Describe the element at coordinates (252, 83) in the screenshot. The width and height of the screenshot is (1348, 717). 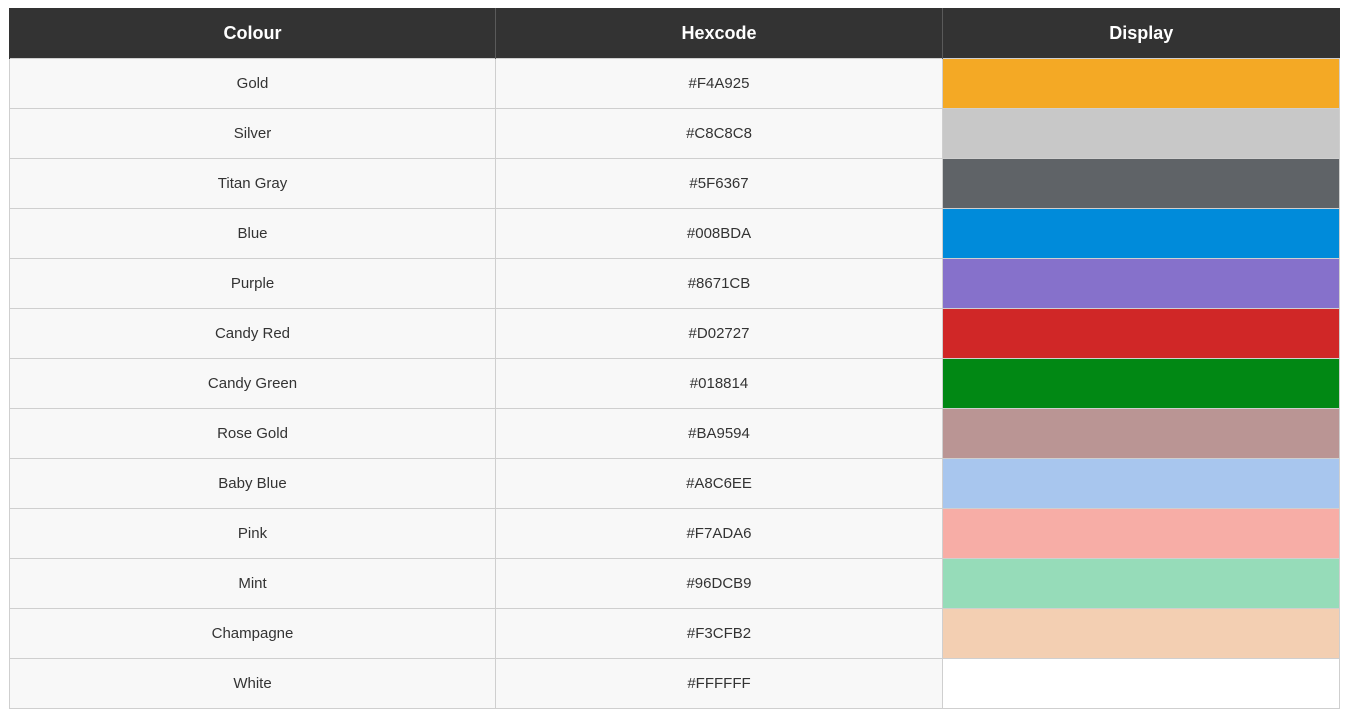
I see `colour-name-cell: Gold` at that location.